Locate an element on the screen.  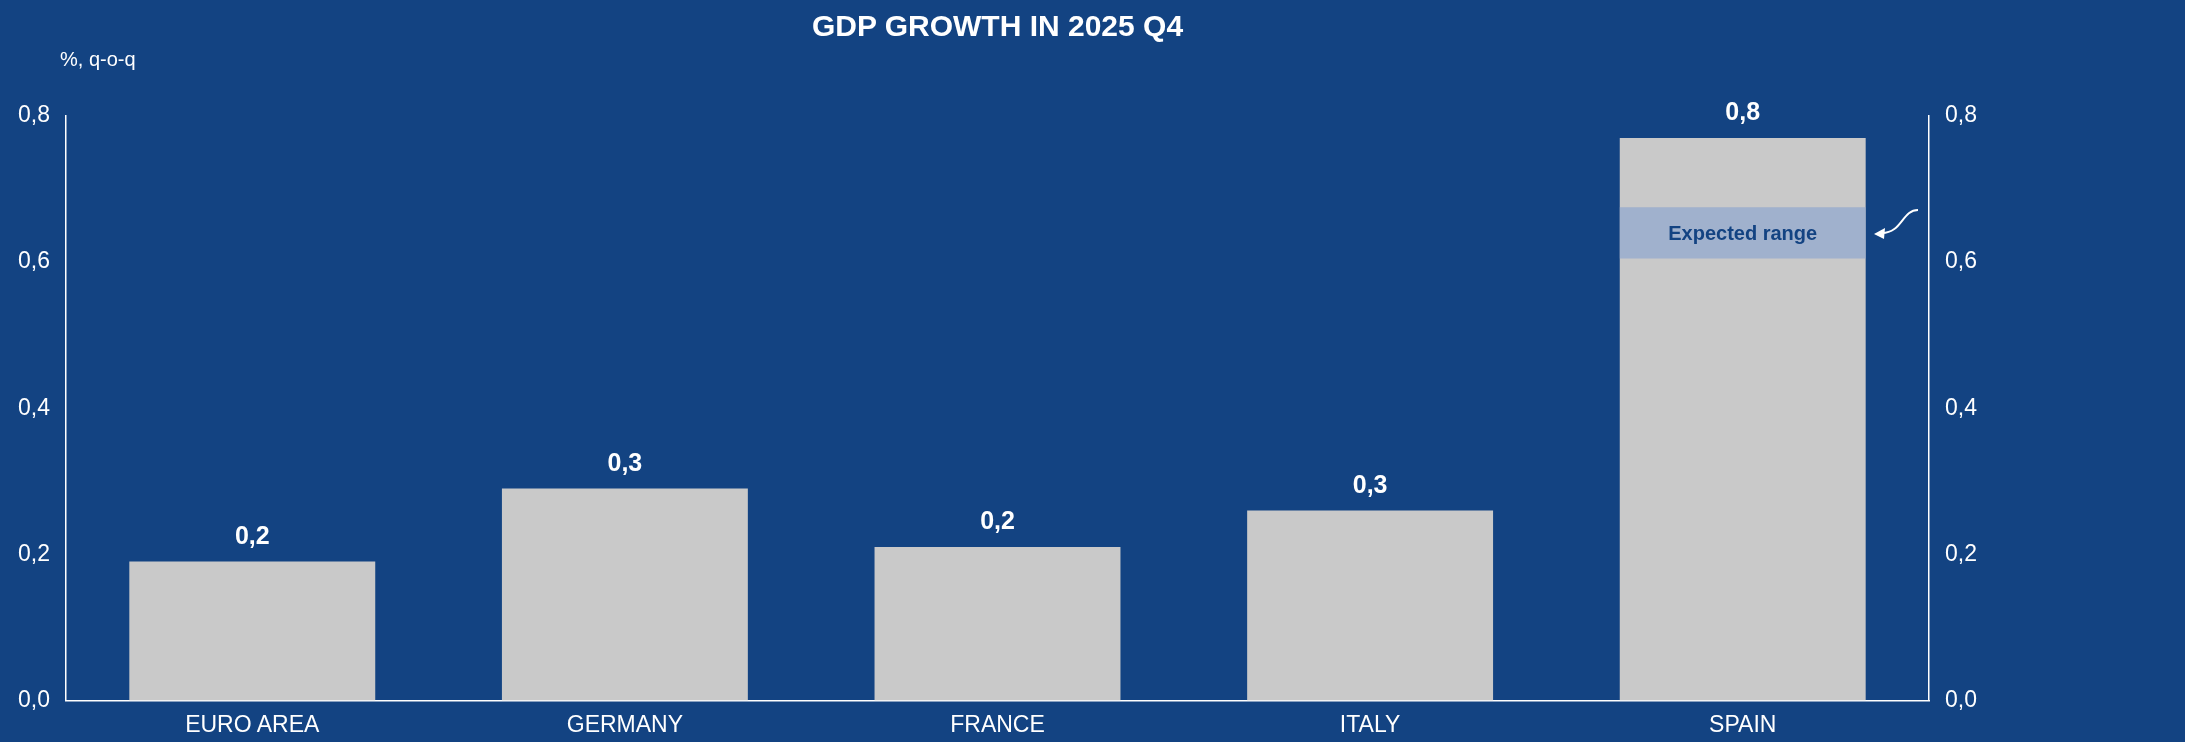
x-tick-label: FRANCE is located at coordinates (997, 723).